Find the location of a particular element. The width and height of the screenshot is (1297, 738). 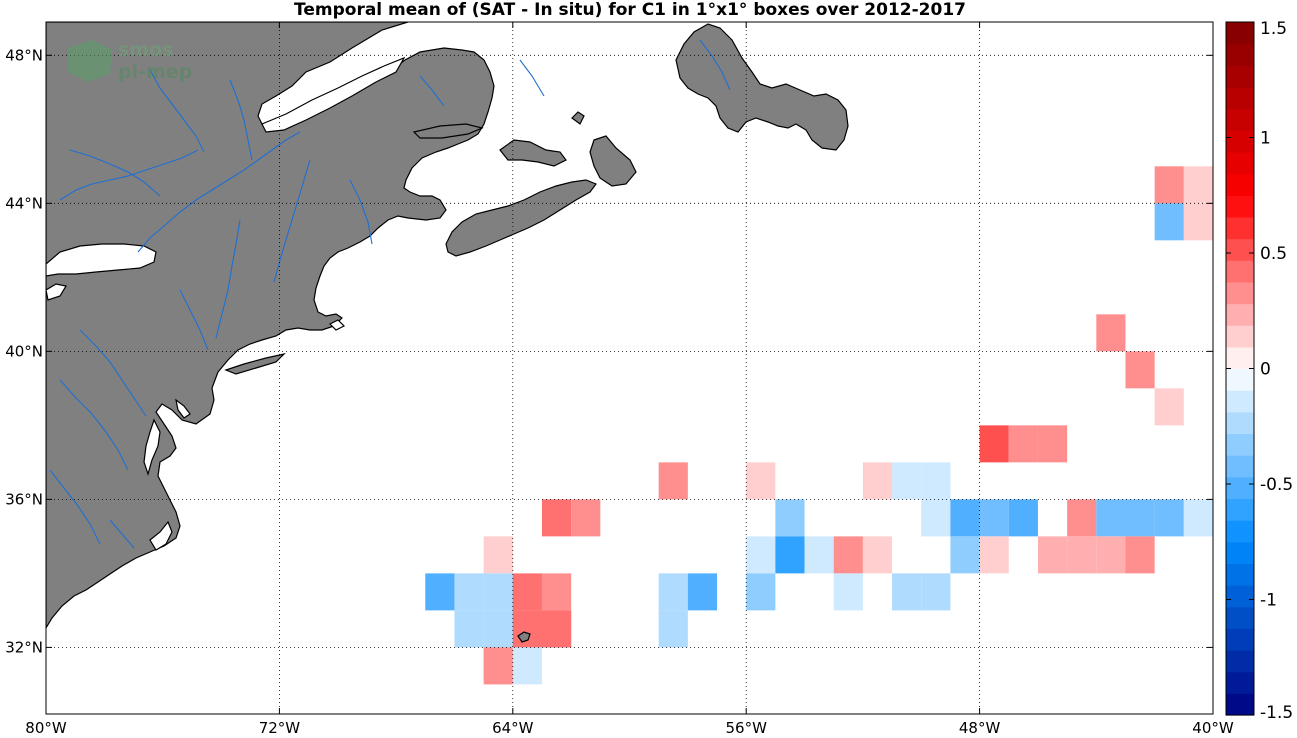

magdalen-islands is located at coordinates (578, 118).